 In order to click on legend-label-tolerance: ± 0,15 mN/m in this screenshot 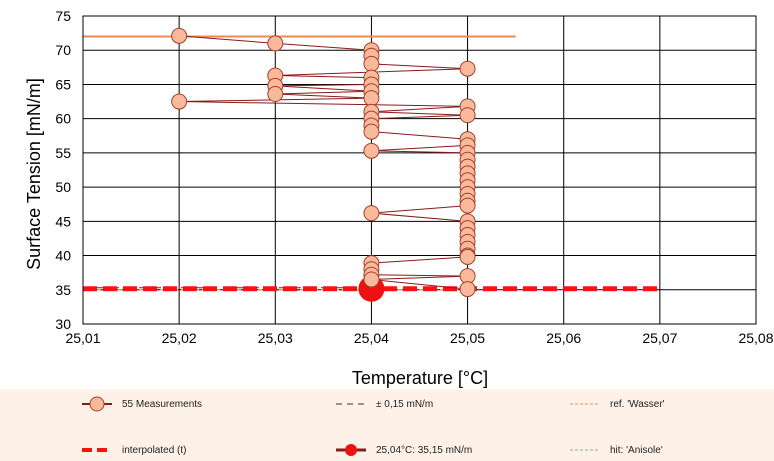, I will do `click(405, 404)`.